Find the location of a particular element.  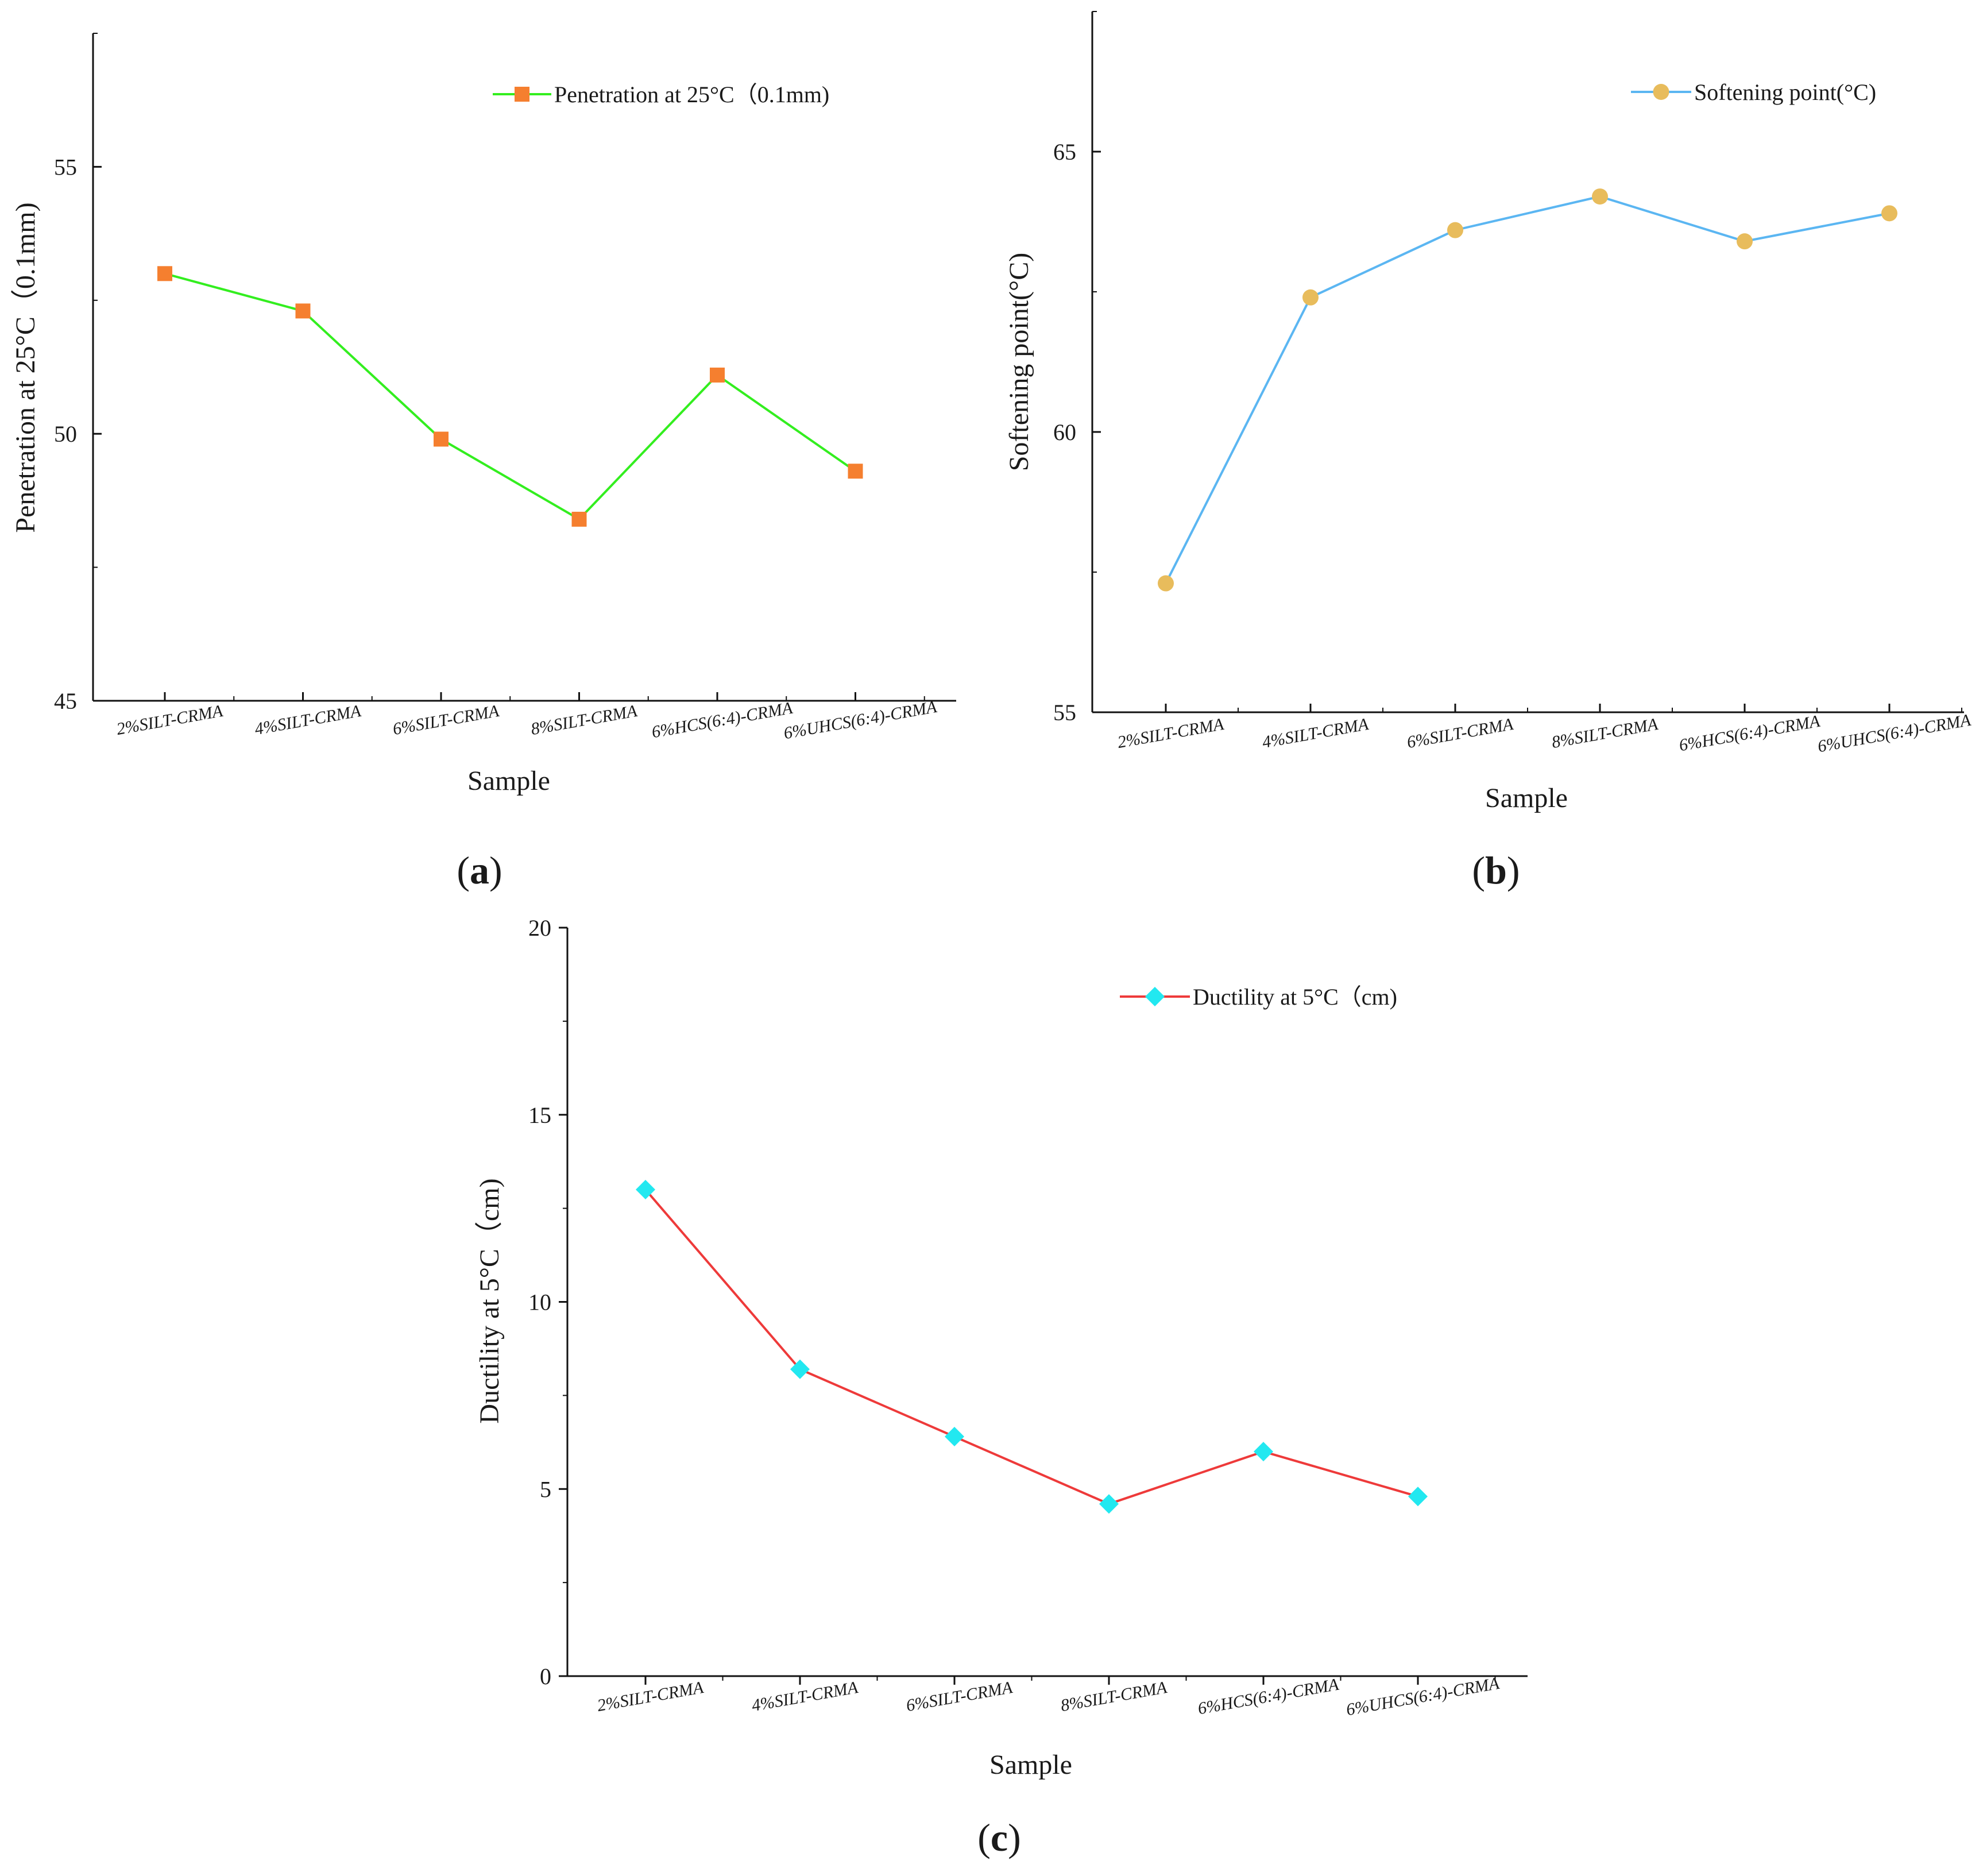

panel-label-c: (c) is located at coordinates (999, 1838).